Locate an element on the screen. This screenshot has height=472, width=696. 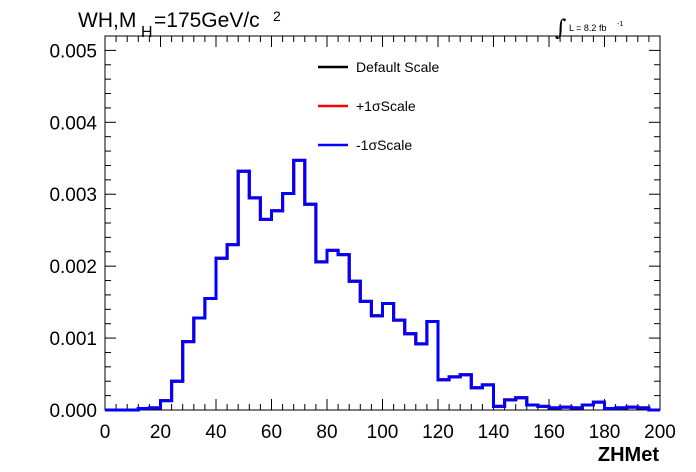
x-axis-label: ZHMet is located at coordinates (628, 455).